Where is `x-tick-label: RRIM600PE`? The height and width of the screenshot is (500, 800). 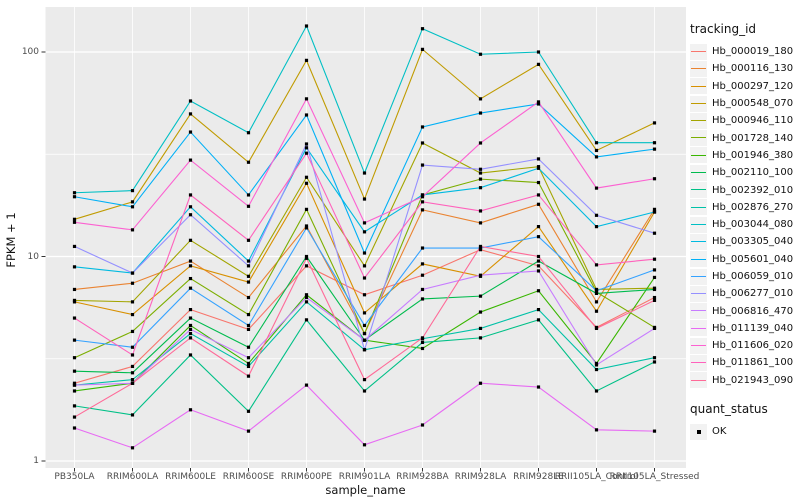 x-tick-label: RRIM600PE is located at coordinates (306, 477).